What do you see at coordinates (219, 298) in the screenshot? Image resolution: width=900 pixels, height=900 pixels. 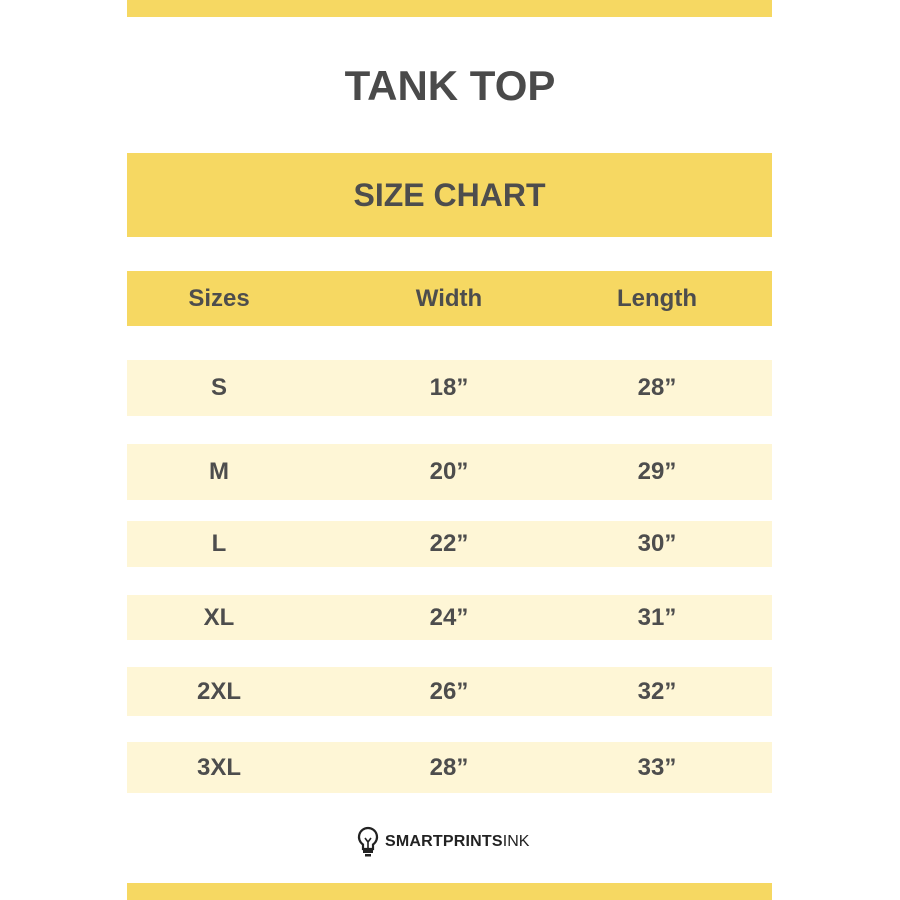 I see `header-sizes: Sizes` at bounding box center [219, 298].